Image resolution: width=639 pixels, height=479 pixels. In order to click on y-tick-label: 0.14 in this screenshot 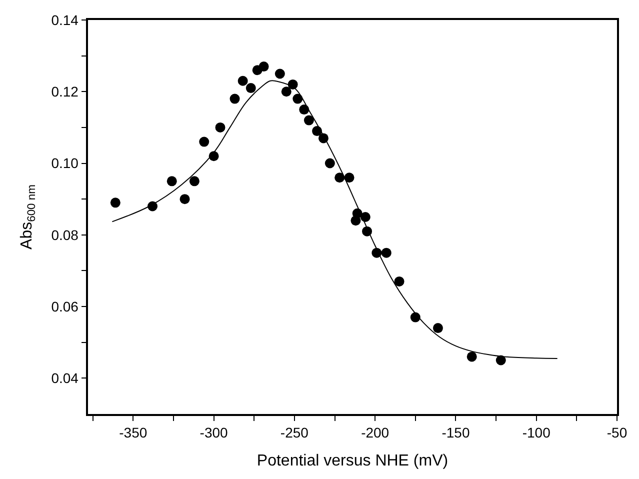, I will do `click(65, 20)`.